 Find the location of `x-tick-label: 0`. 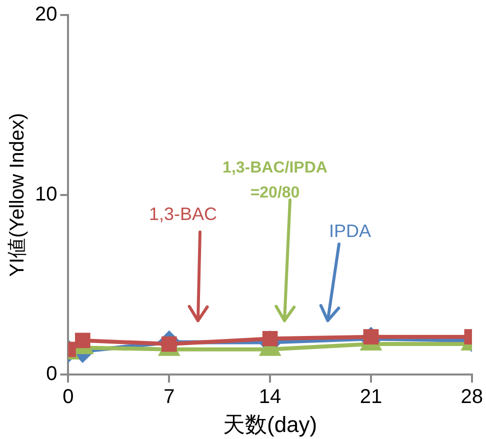

x-tick-label: 0 is located at coordinates (68, 397).